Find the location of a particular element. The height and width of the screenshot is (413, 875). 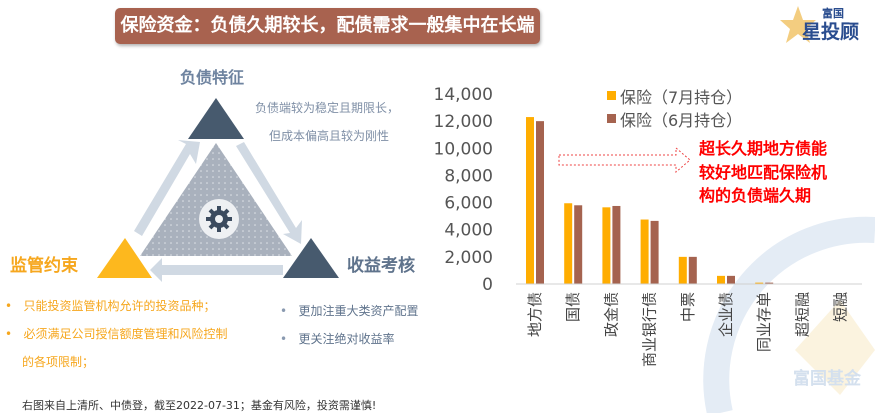

x-tick-label: 政金债 is located at coordinates (611, 314).